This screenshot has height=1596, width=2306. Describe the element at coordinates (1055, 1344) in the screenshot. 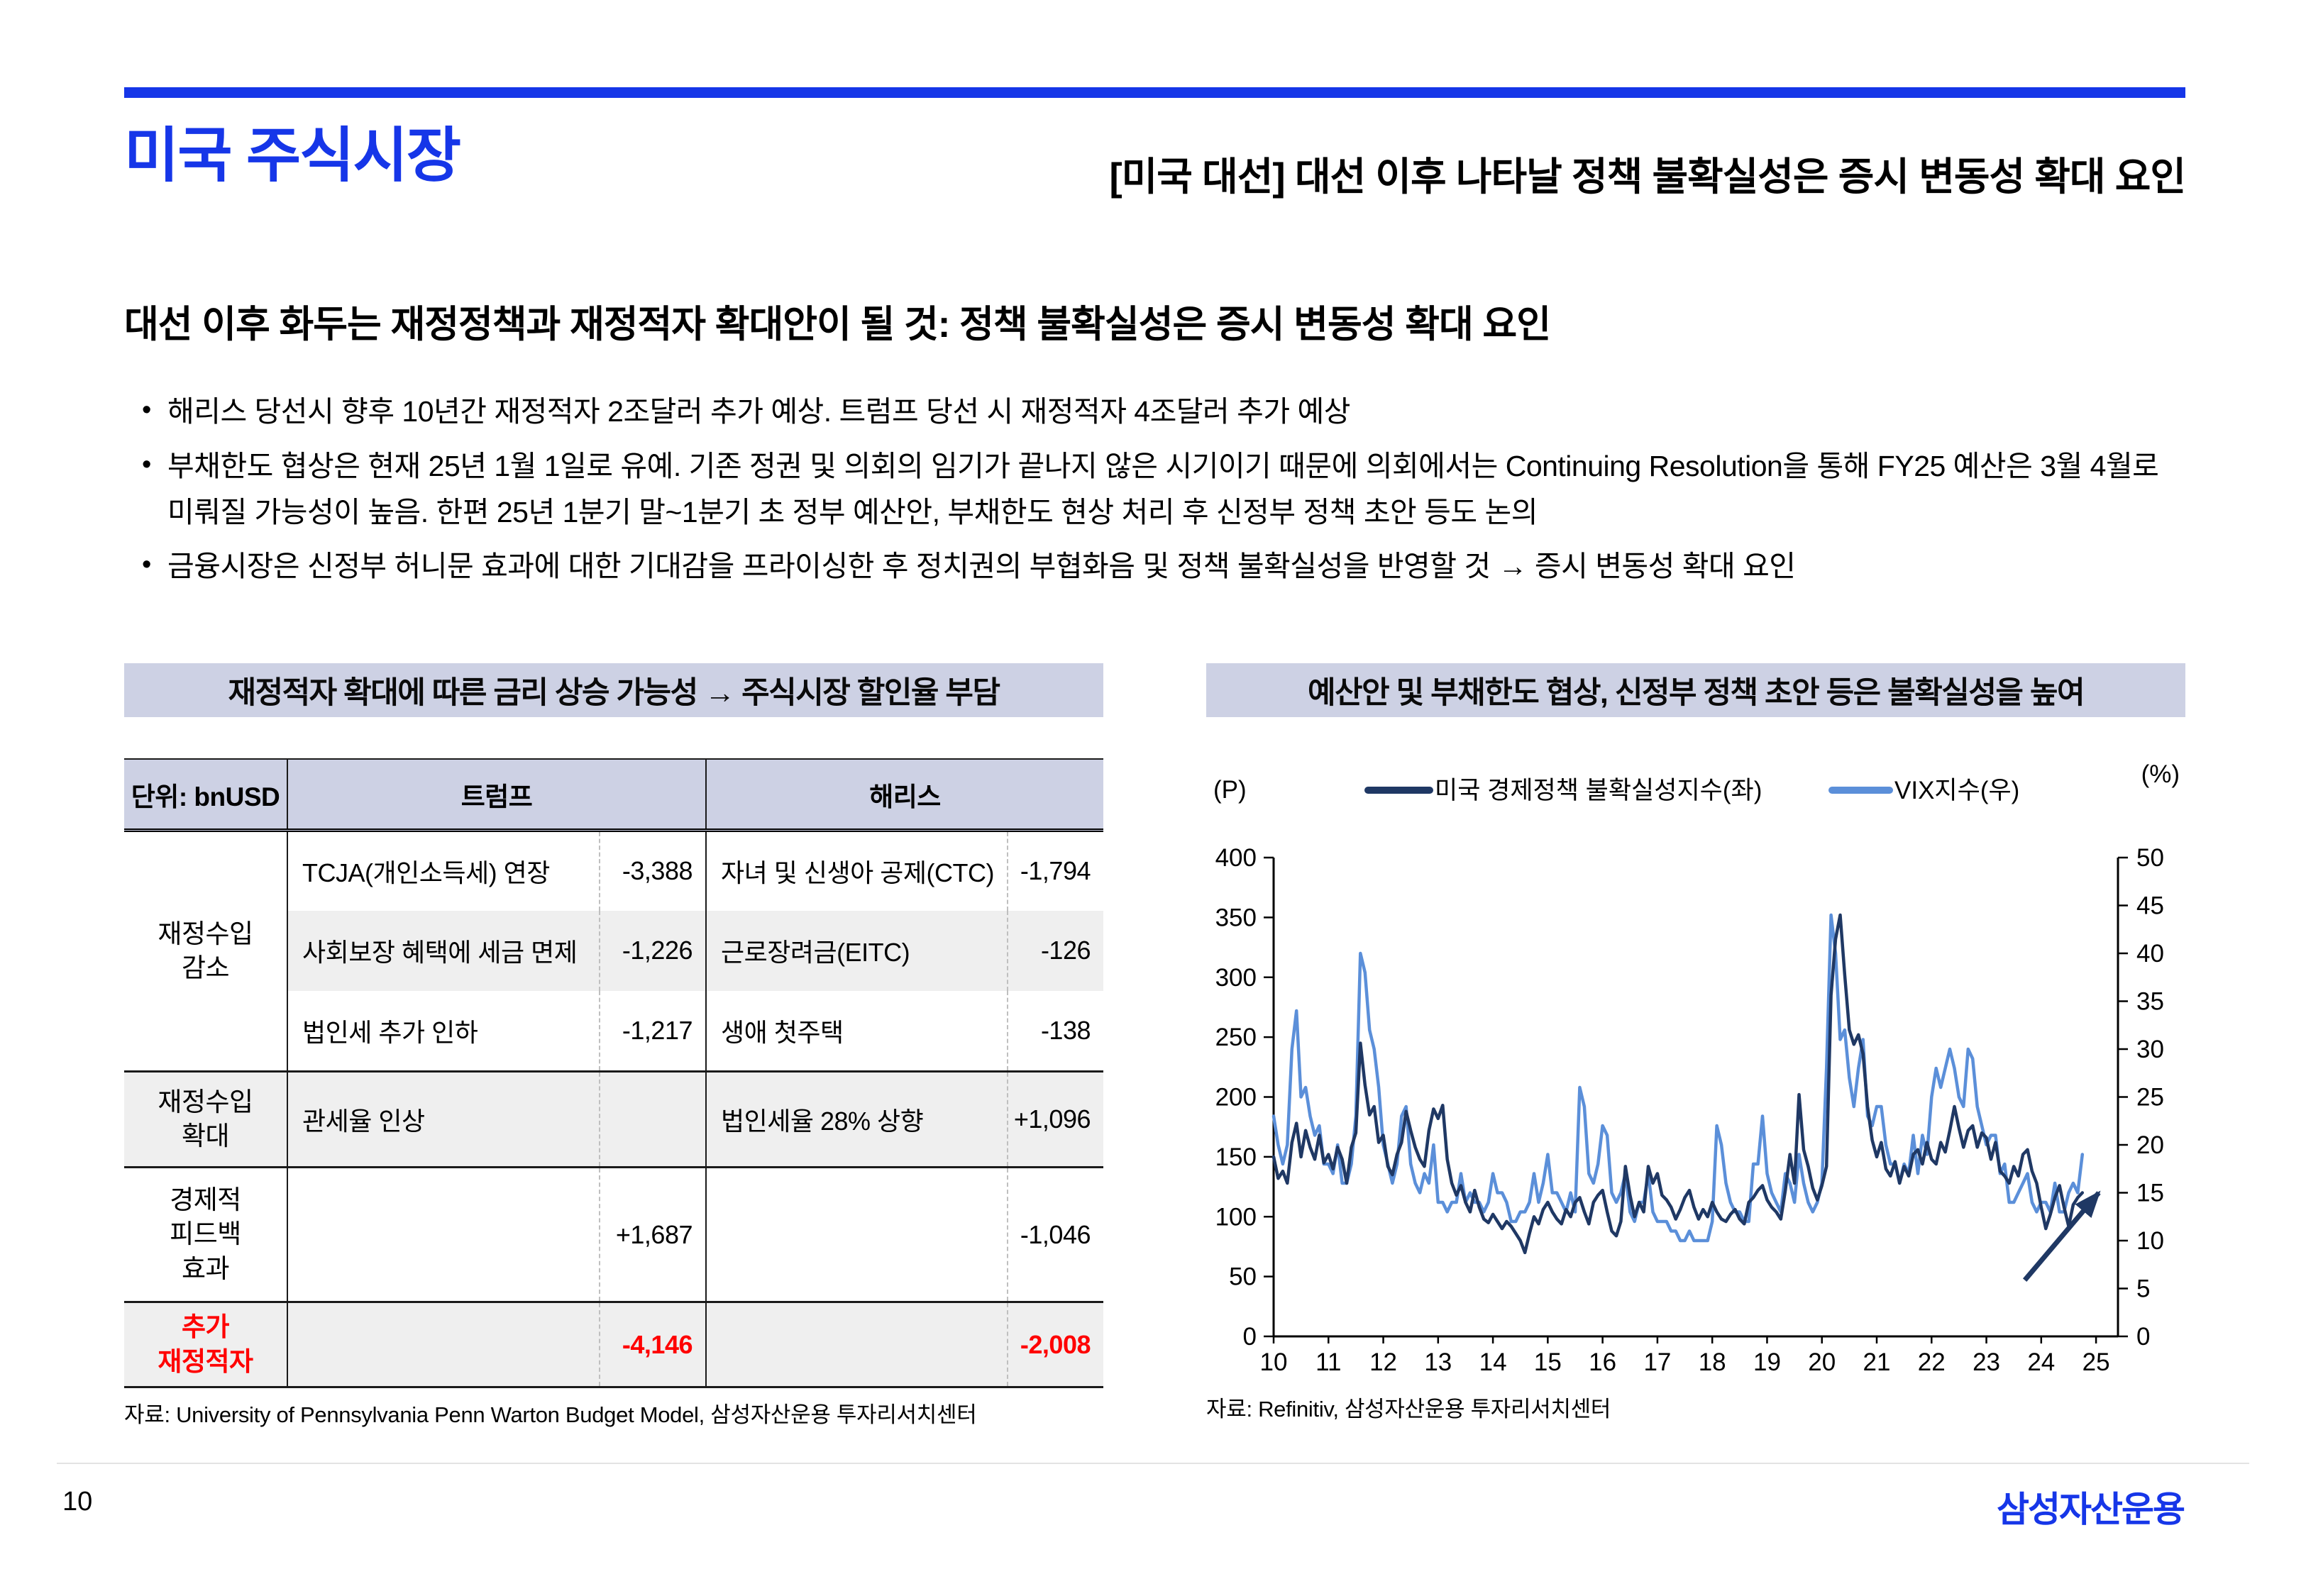

I see `budget-cell-harris-value: -2,008` at that location.